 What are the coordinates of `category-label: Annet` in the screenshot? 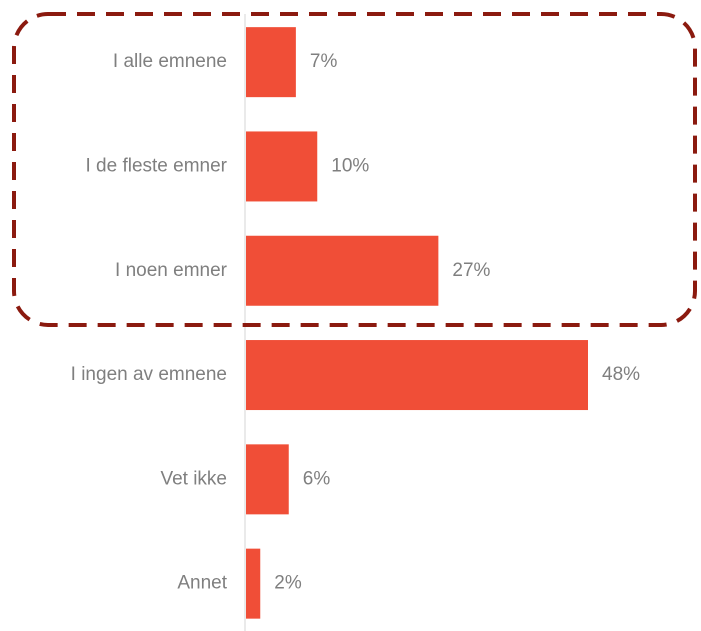 It's located at (202, 583).